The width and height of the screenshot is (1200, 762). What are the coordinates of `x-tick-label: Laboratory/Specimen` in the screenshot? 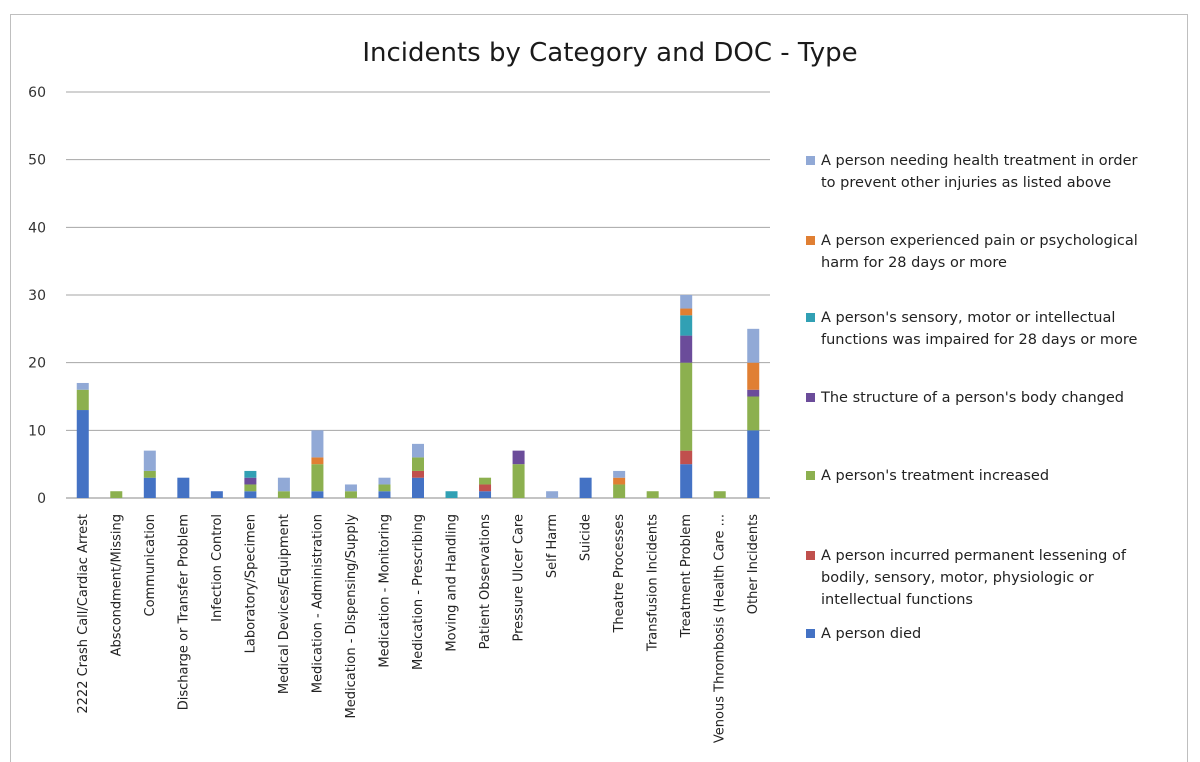 It's located at (250, 583).